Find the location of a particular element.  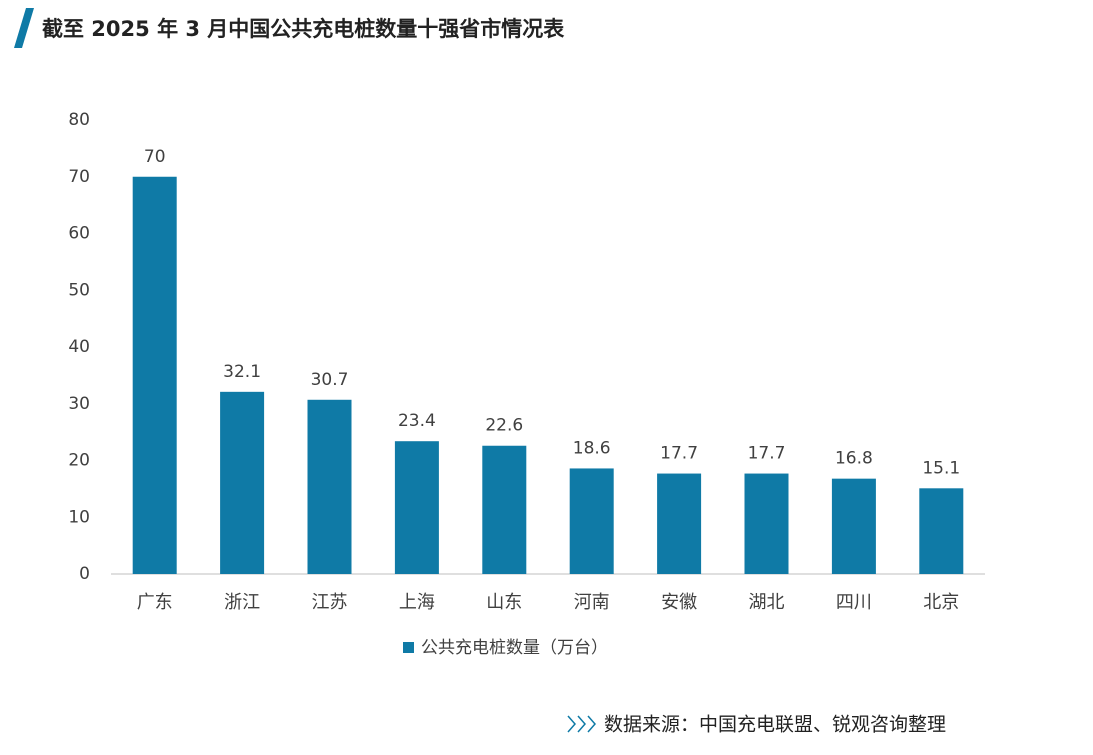

x-tick-label: 广东 is located at coordinates (155, 602).